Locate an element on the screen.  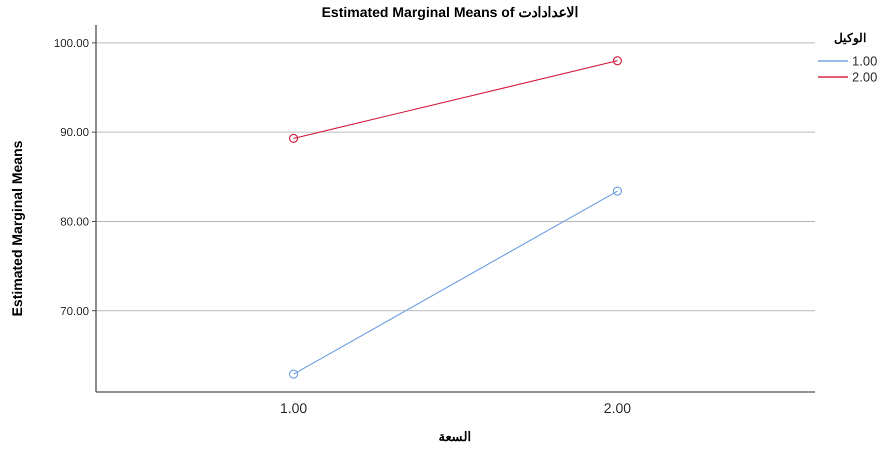
chart-title: Estimated Marginal Means of الاعدادادت is located at coordinates (450, 12).